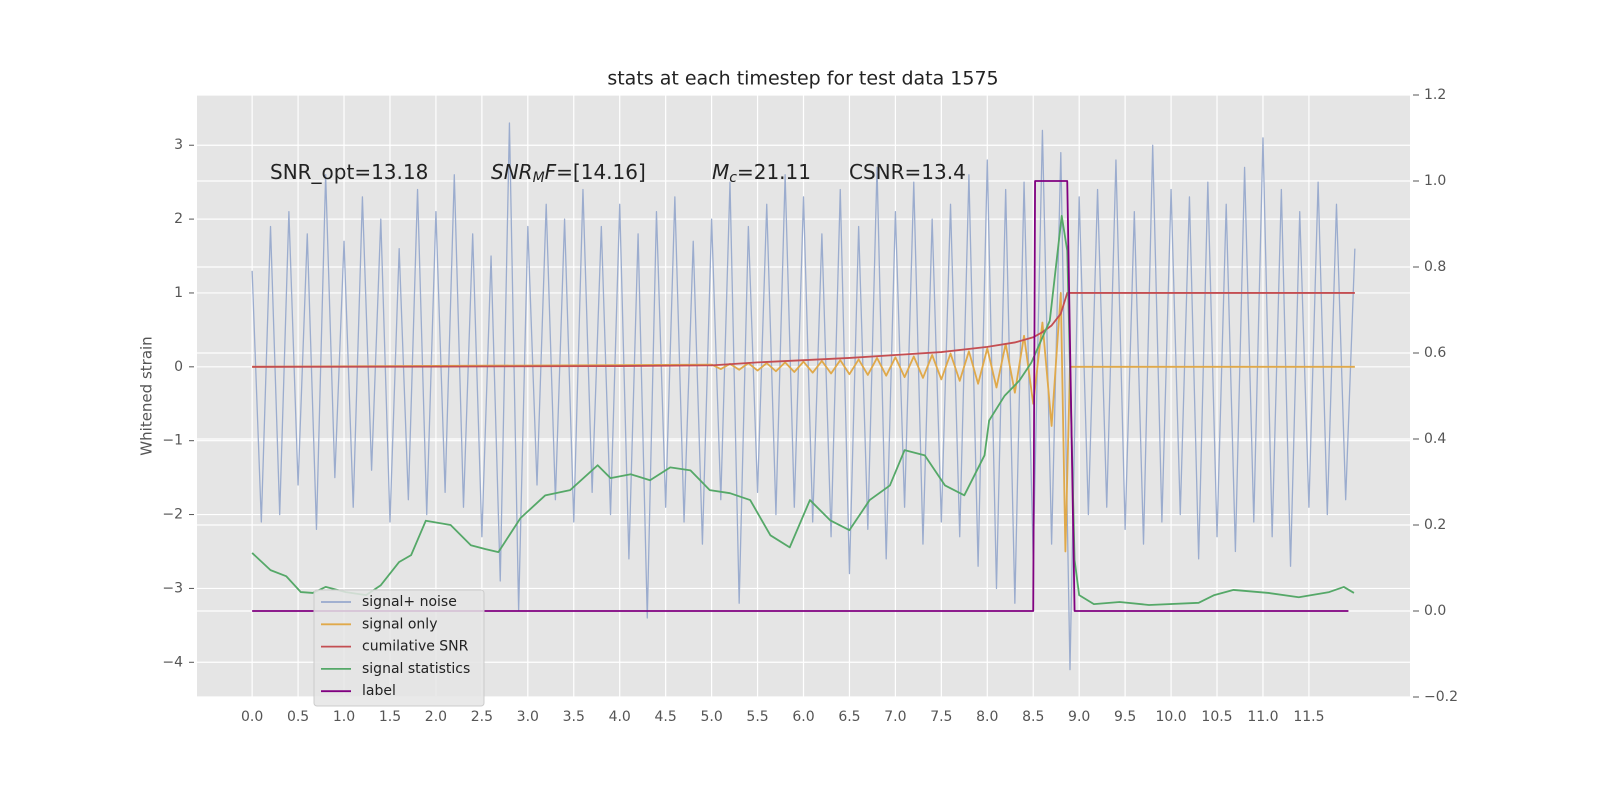 The height and width of the screenshot is (804, 1600). What do you see at coordinates (1435, 525) in the screenshot?
I see `y2-tick-label: 0.2` at bounding box center [1435, 525].